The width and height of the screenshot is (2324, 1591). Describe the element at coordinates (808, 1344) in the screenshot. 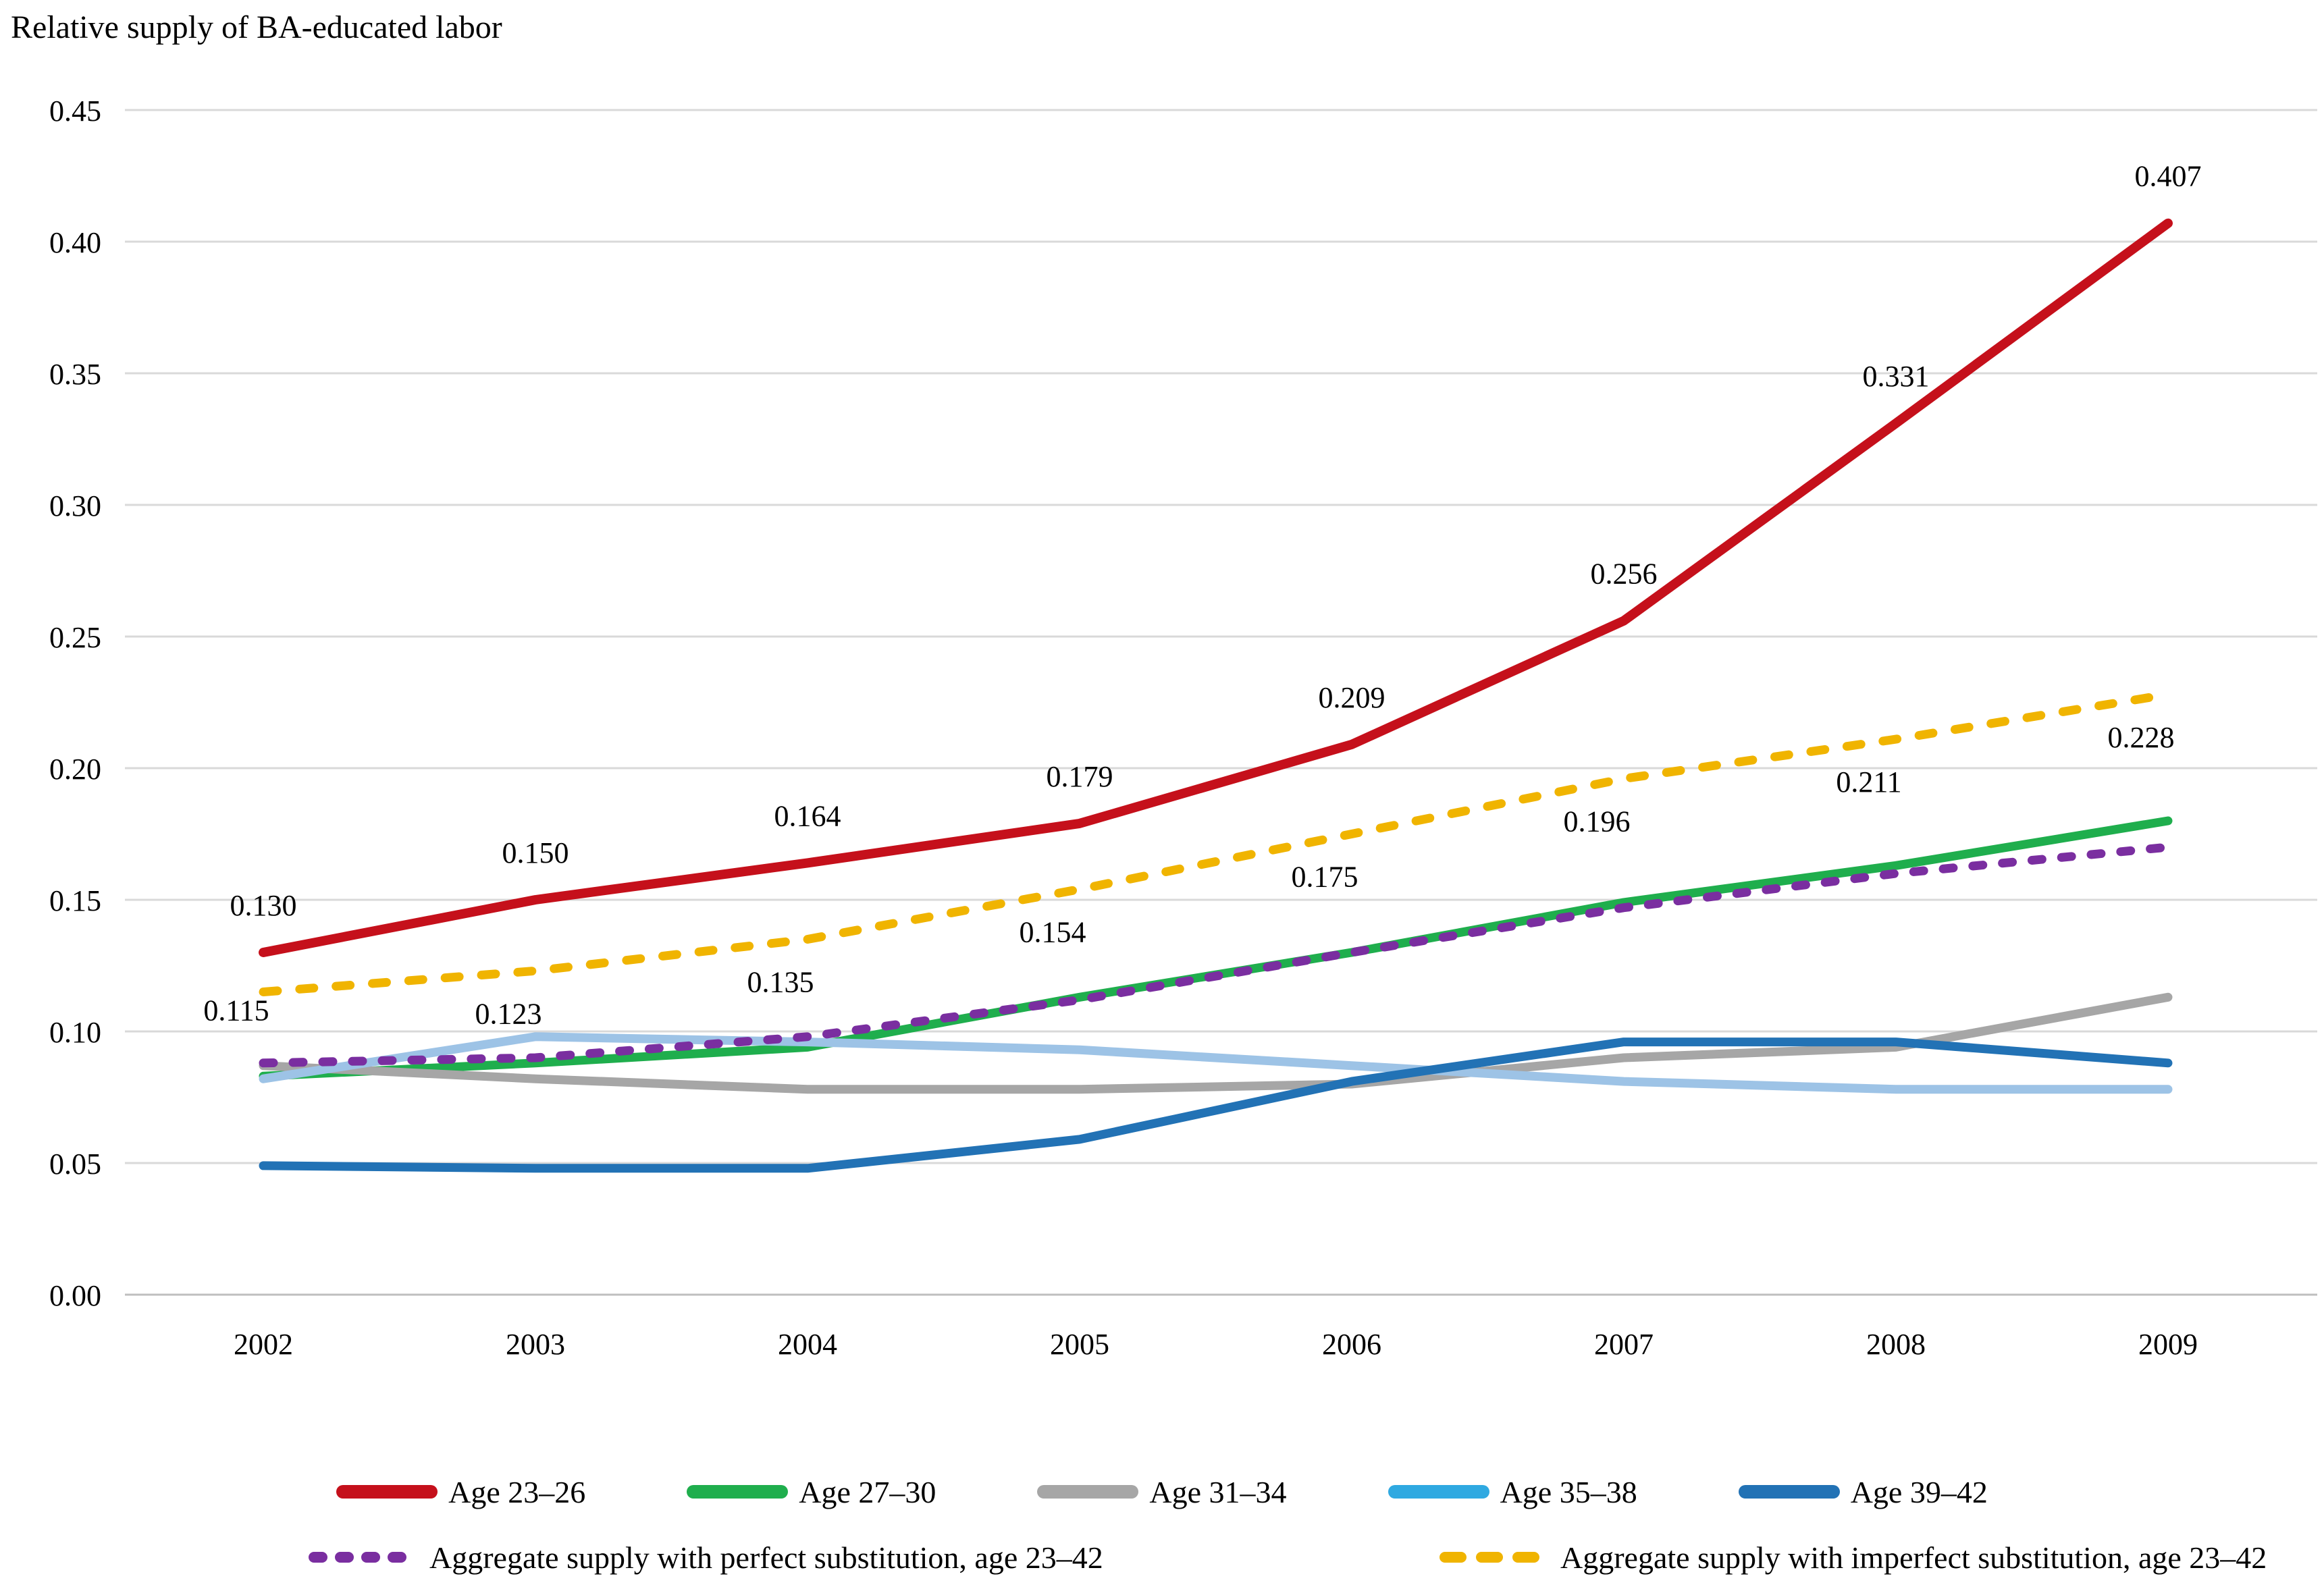

I see `x-axis-tick-label: 2004` at that location.